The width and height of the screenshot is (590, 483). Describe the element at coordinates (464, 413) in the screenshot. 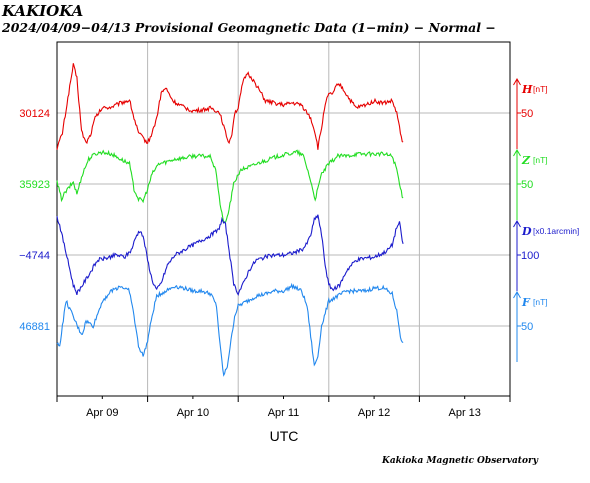

I see `x-tick-label: Apr 13` at that location.